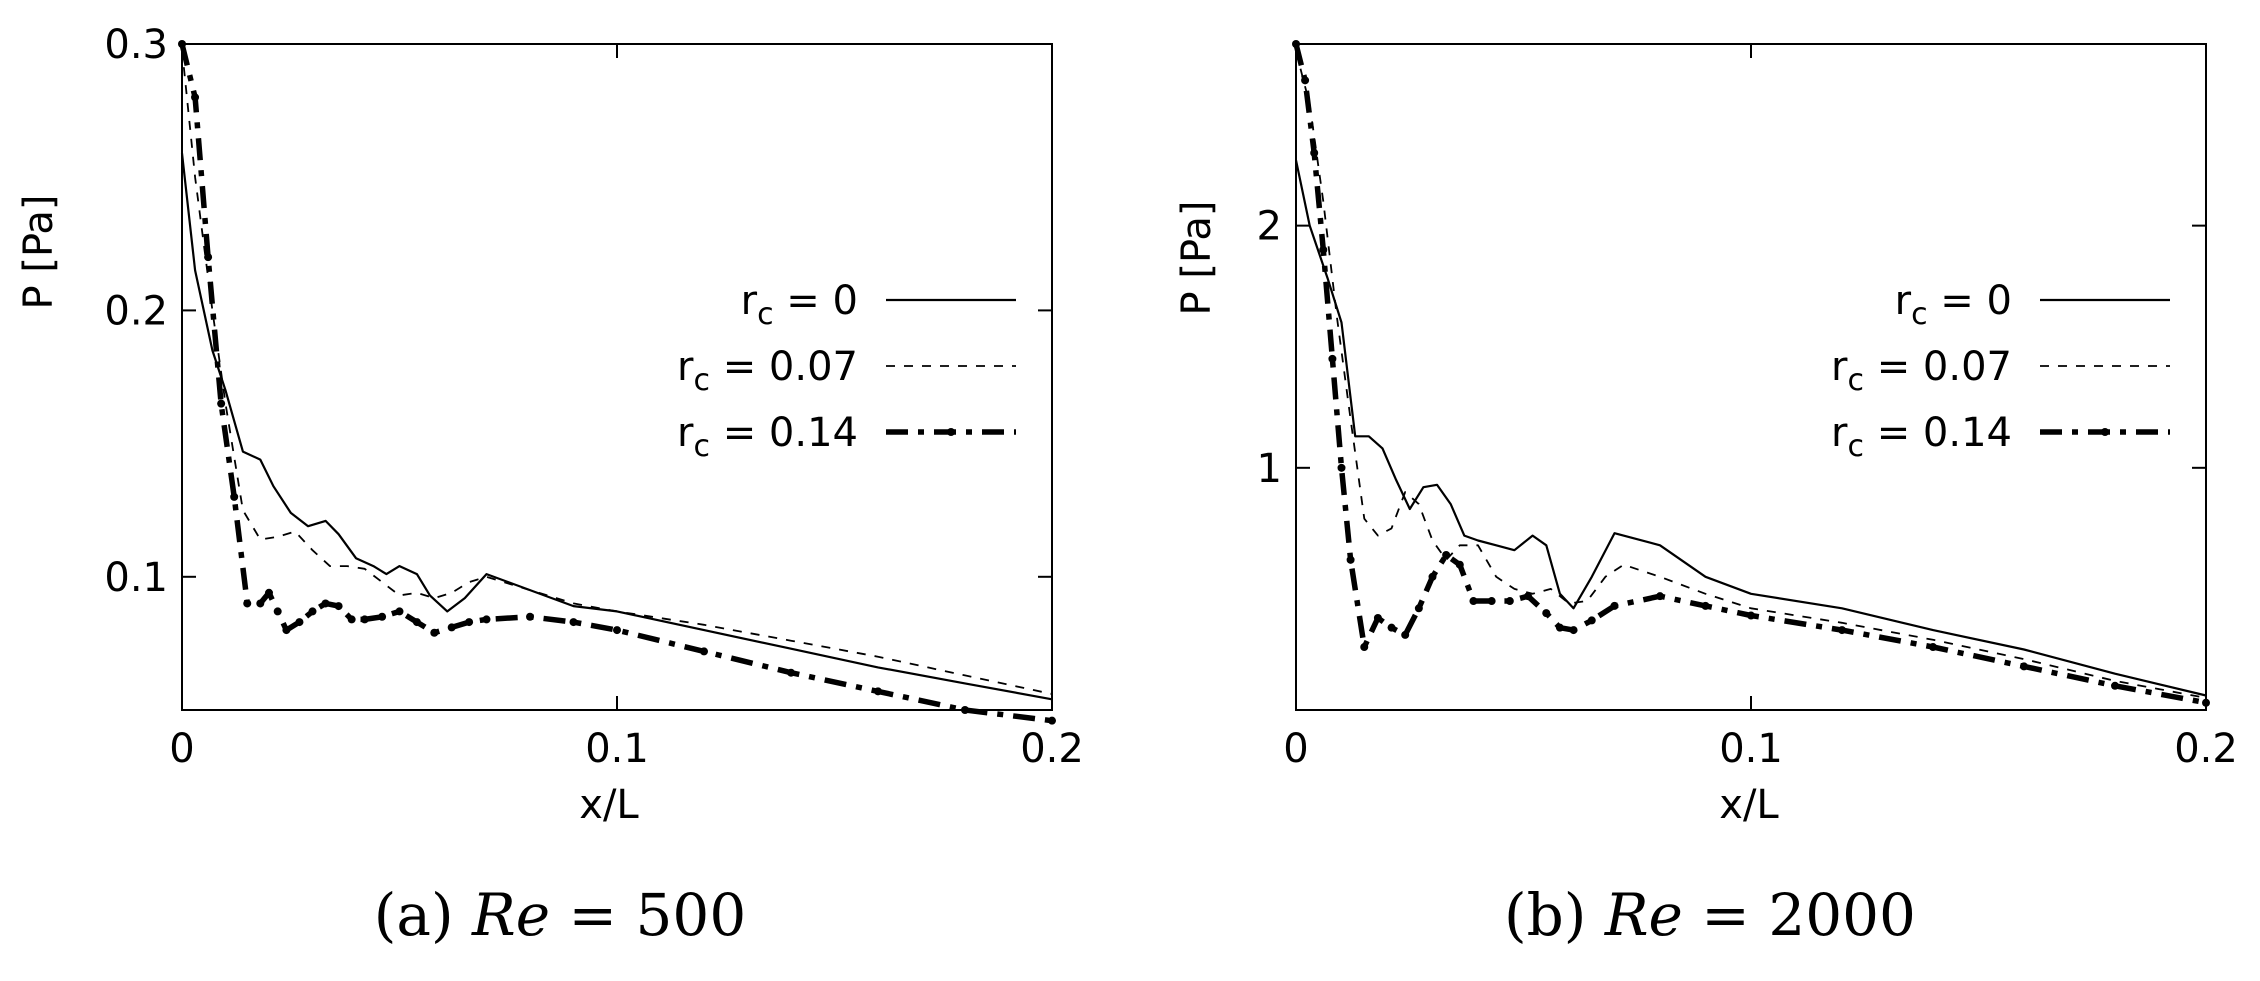 The height and width of the screenshot is (981, 2260). I want to click on caption-value: 500, so click(691, 915).